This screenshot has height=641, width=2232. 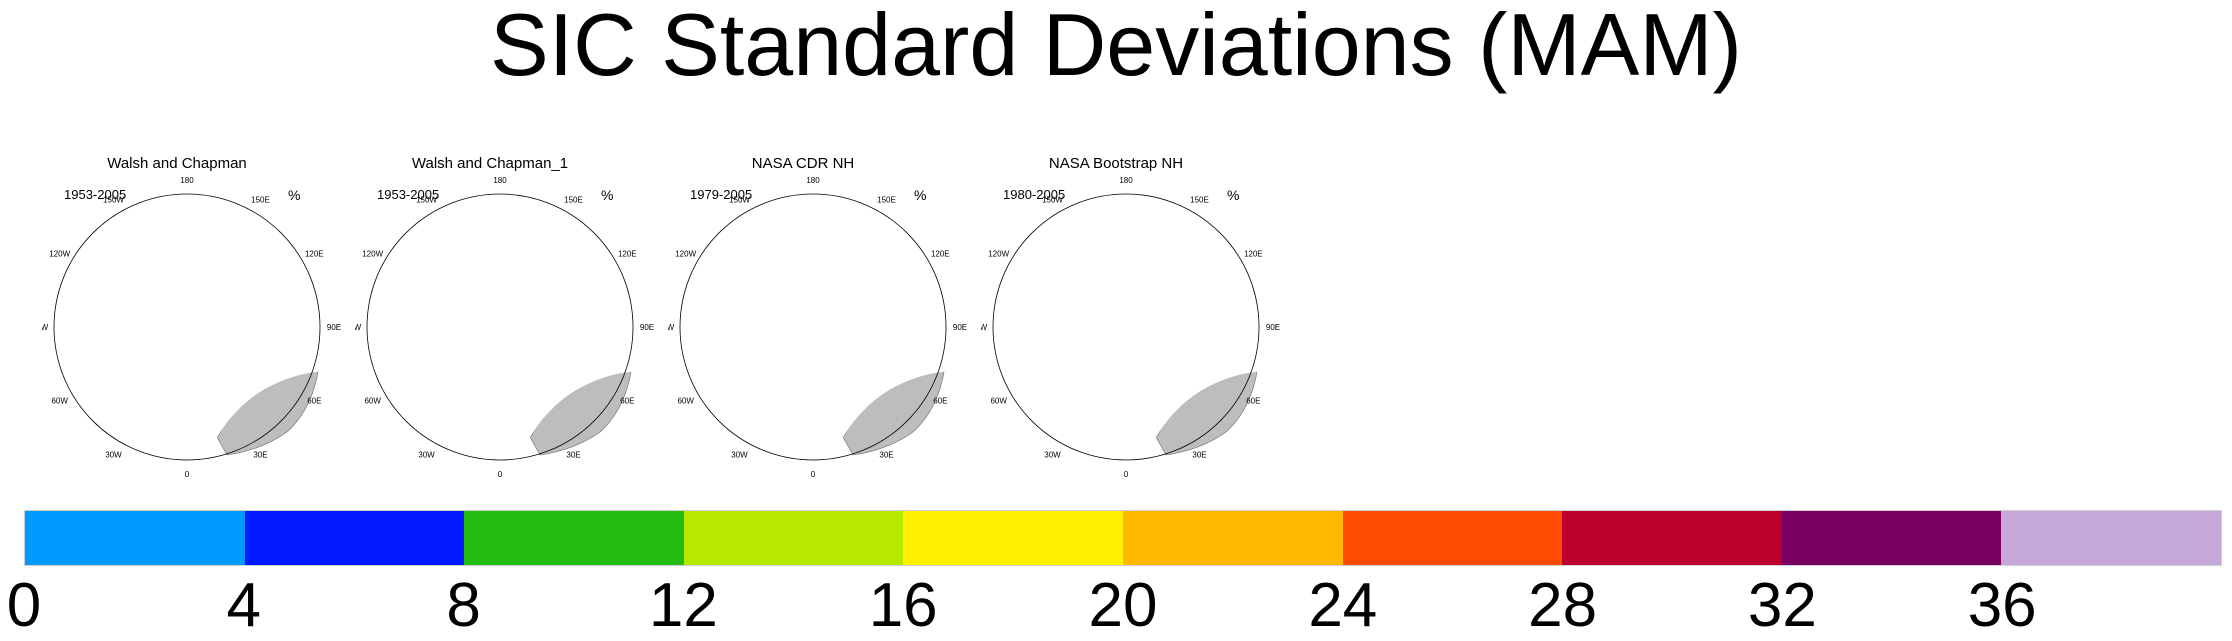 I want to click on panel-title: Walsh and Chapman_1, so click(x=490, y=163).